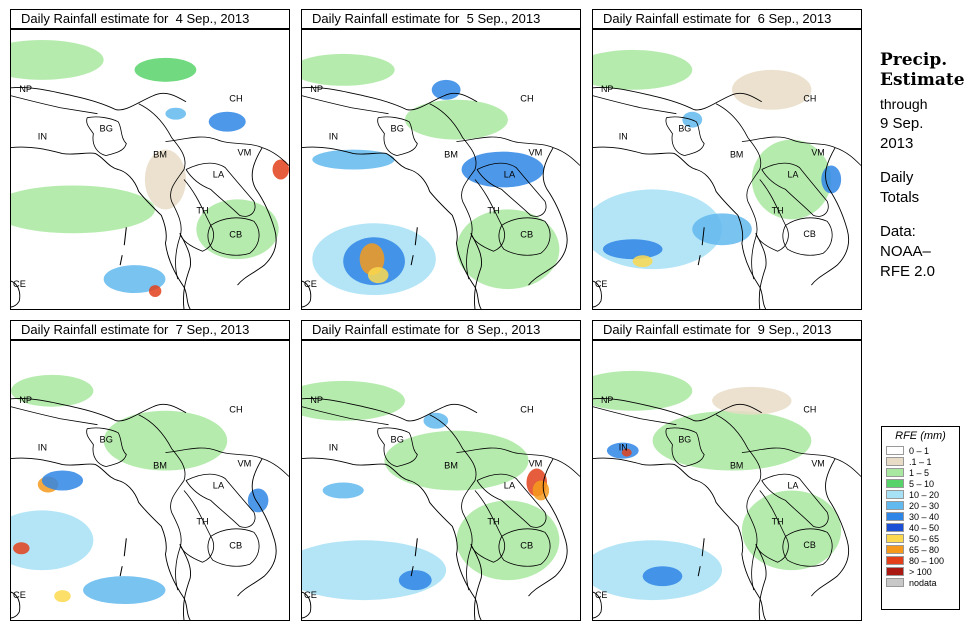  Describe the element at coordinates (333, 137) in the screenshot. I see `label-in: IN` at that location.